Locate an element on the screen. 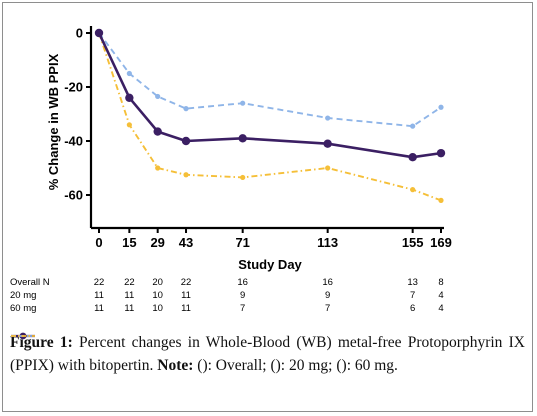 Image resolution: width=537 pixels, height=416 pixels. x-tick-label: 0 is located at coordinates (98, 242).